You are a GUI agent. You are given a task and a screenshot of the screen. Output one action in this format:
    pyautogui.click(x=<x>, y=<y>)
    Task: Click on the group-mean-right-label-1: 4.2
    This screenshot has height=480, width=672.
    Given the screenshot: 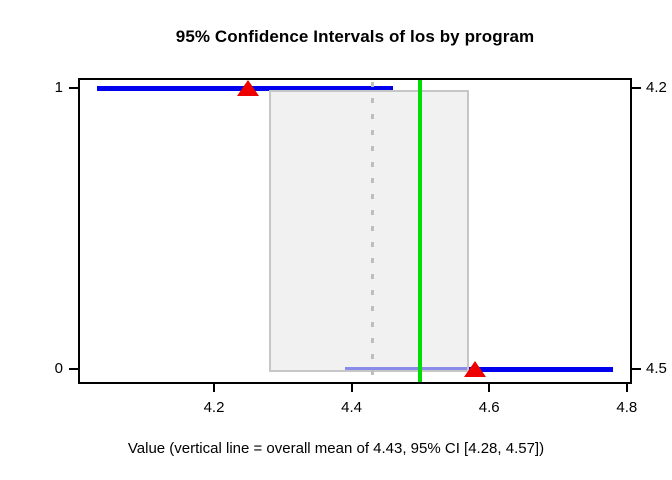 What is the action you would take?
    pyautogui.click(x=656, y=87)
    